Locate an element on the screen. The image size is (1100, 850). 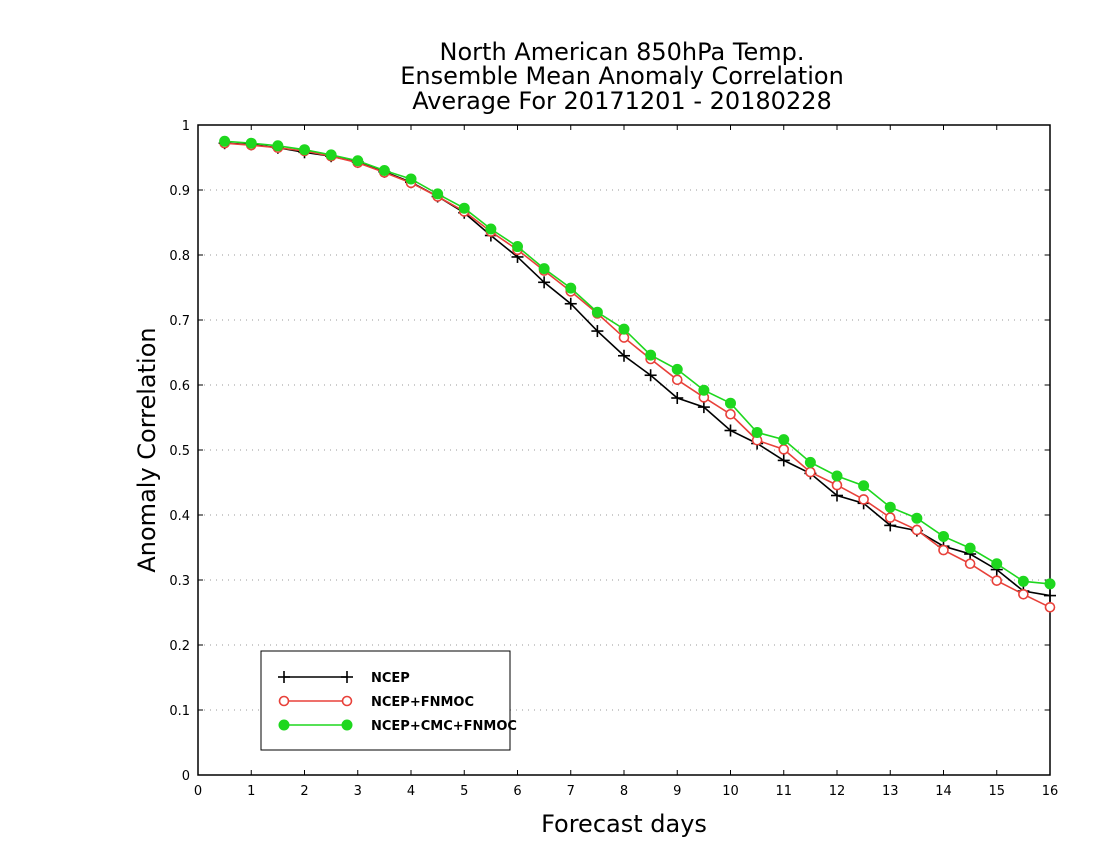
x-tick-label: 1 is located at coordinates (251, 791).